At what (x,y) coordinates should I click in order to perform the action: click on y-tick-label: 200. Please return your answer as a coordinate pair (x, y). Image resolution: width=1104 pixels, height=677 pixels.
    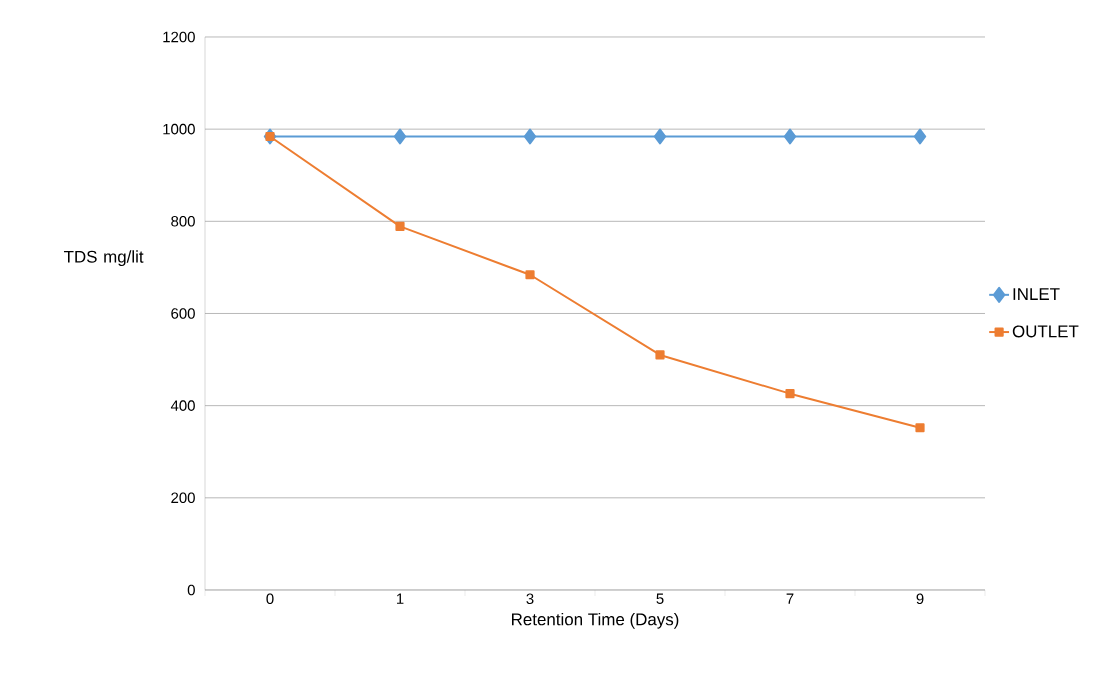
    Looking at the image, I should click on (183, 498).